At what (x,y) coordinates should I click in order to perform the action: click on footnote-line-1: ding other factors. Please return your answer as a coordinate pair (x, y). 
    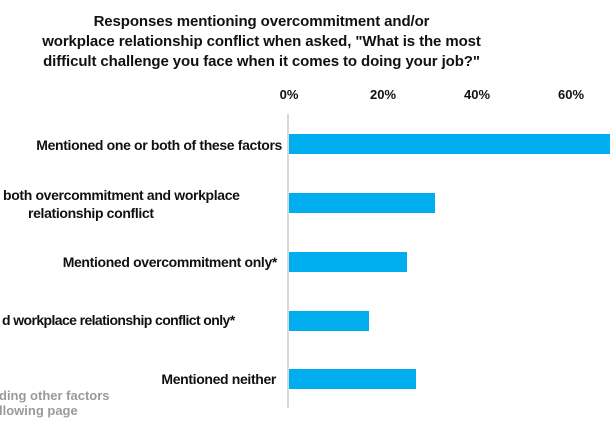
    Looking at the image, I should click on (55, 395).